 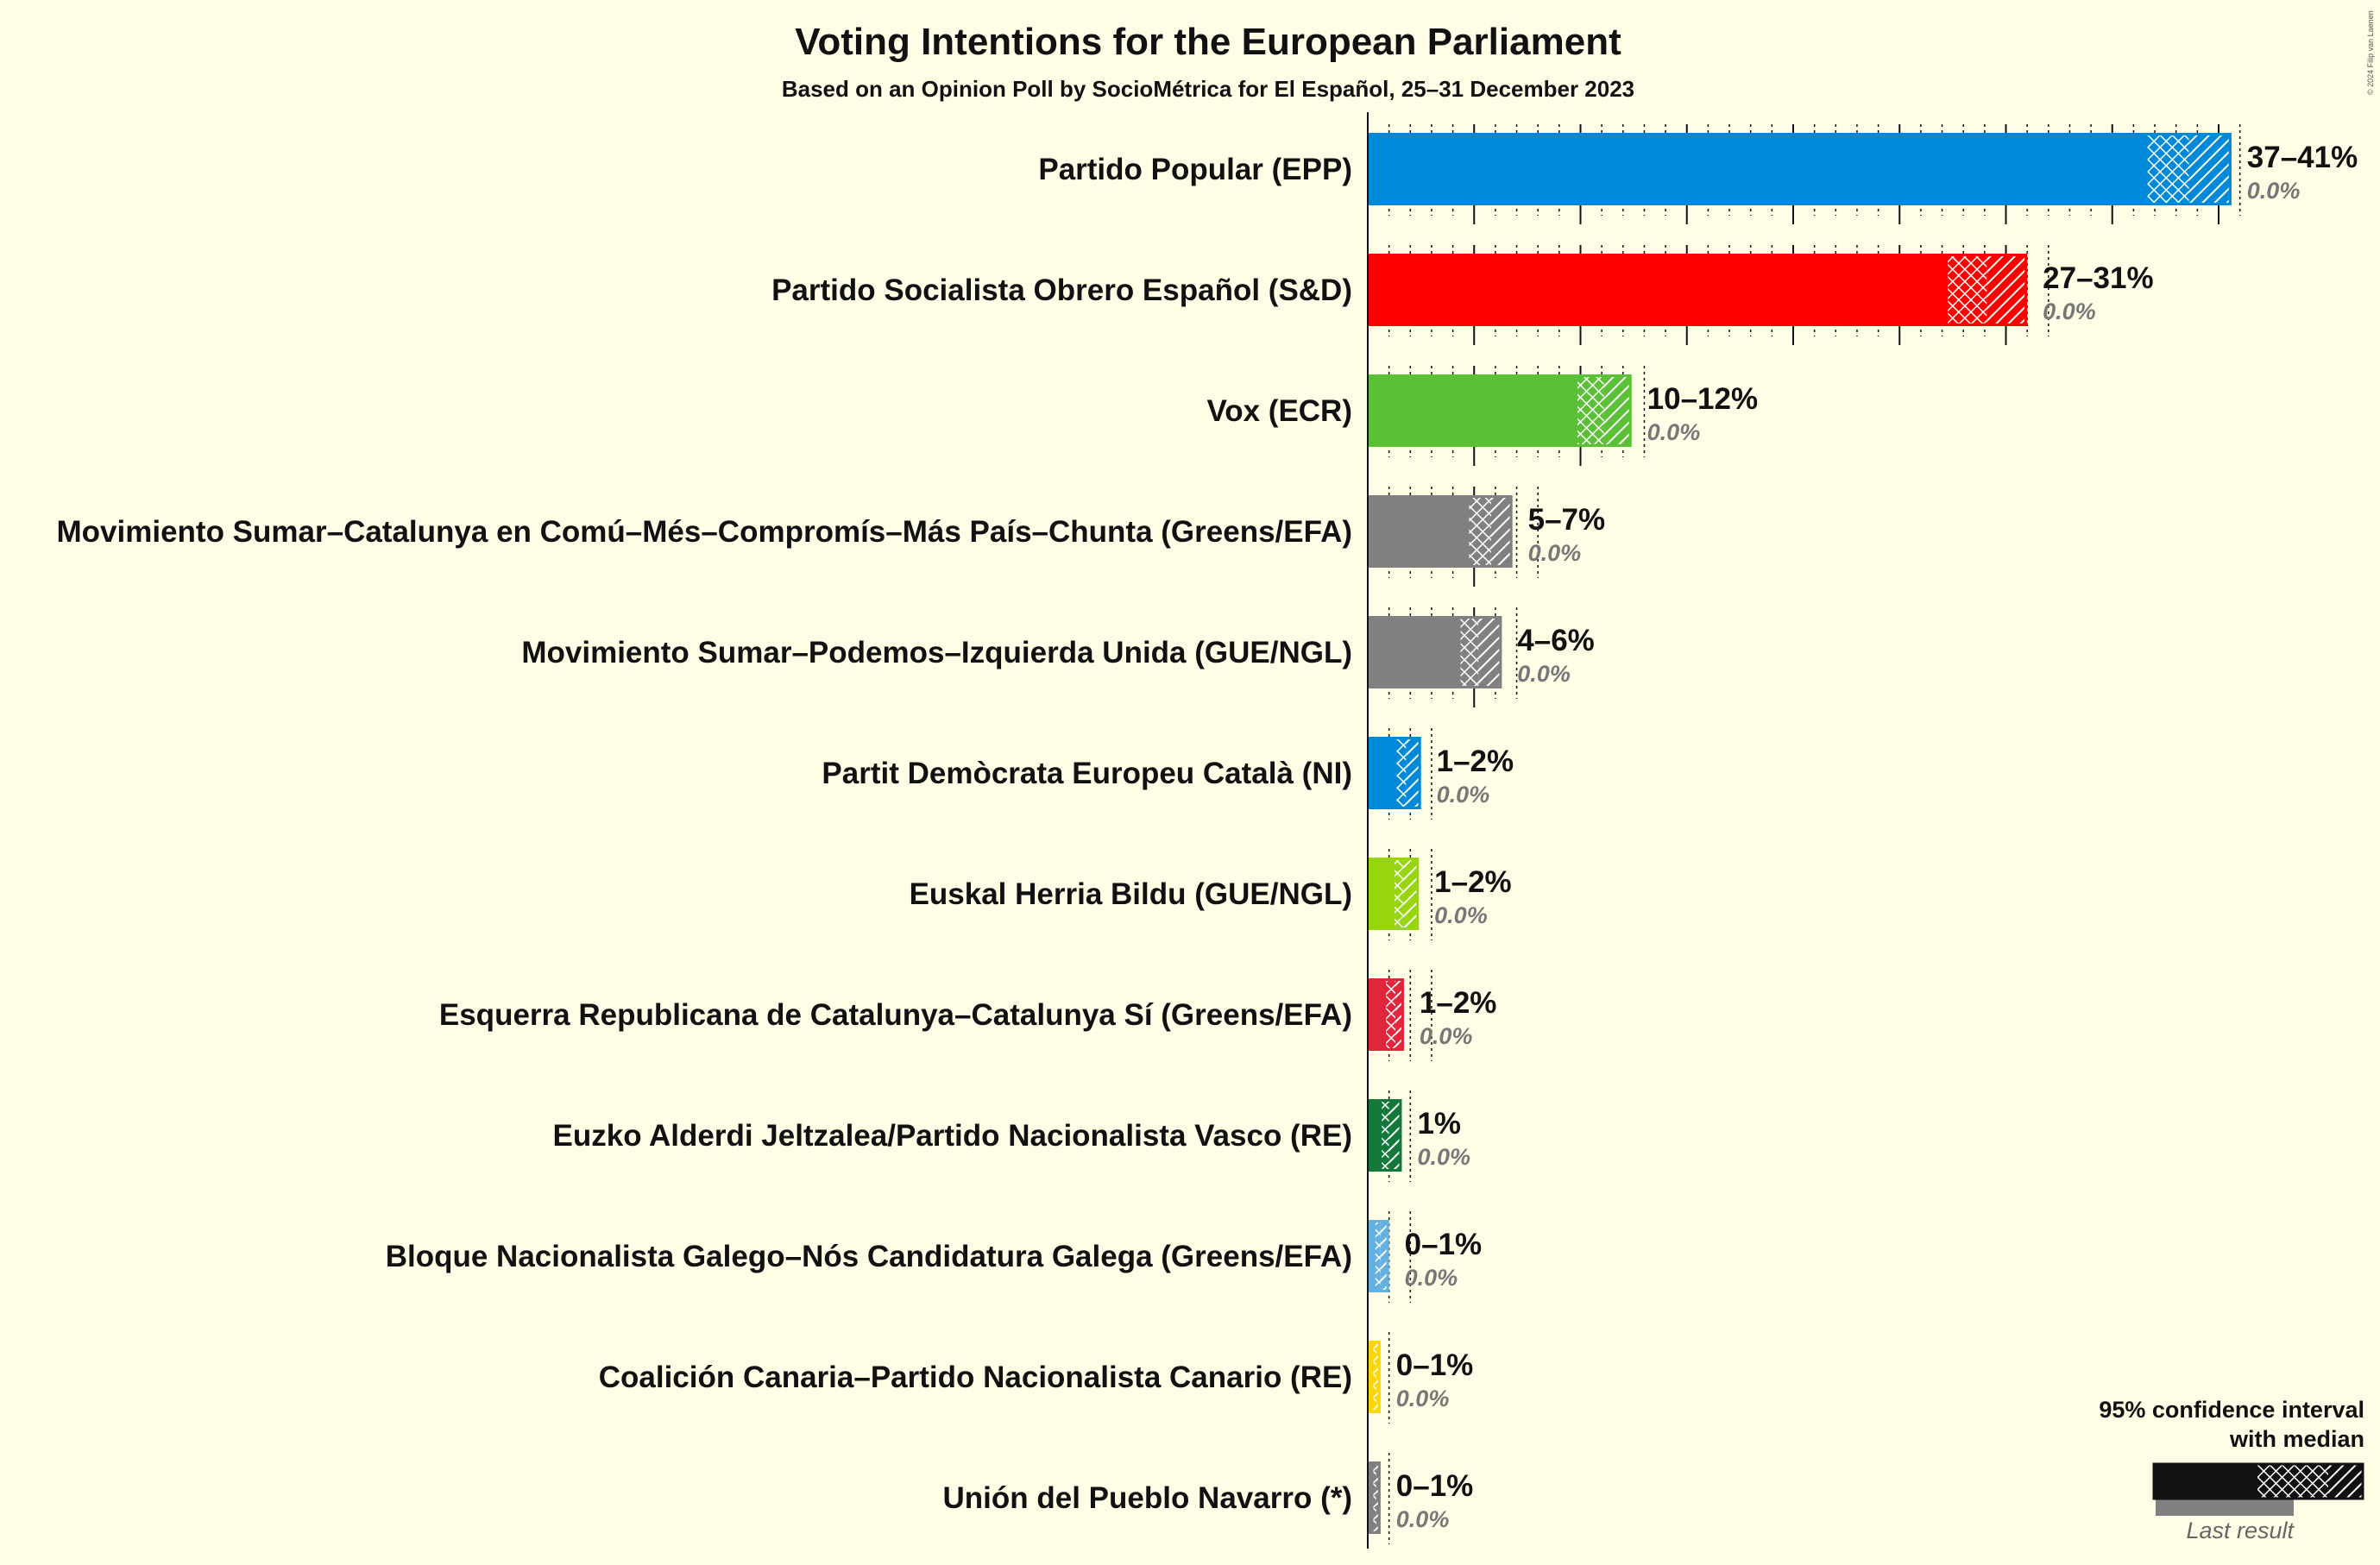 What do you see at coordinates (1062, 290) in the screenshot?
I see `party-label: Partido Socialista Obrero Español (S&D)` at bounding box center [1062, 290].